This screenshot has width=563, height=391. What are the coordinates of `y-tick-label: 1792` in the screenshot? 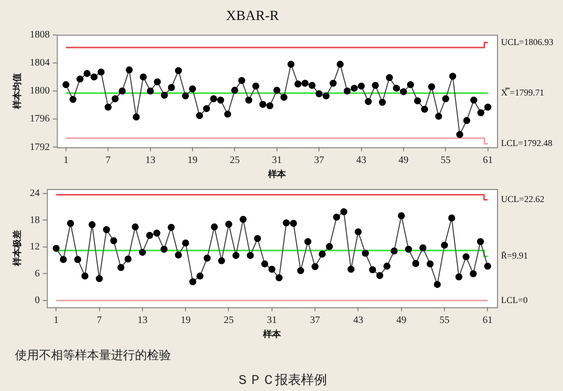 It's located at (40, 147).